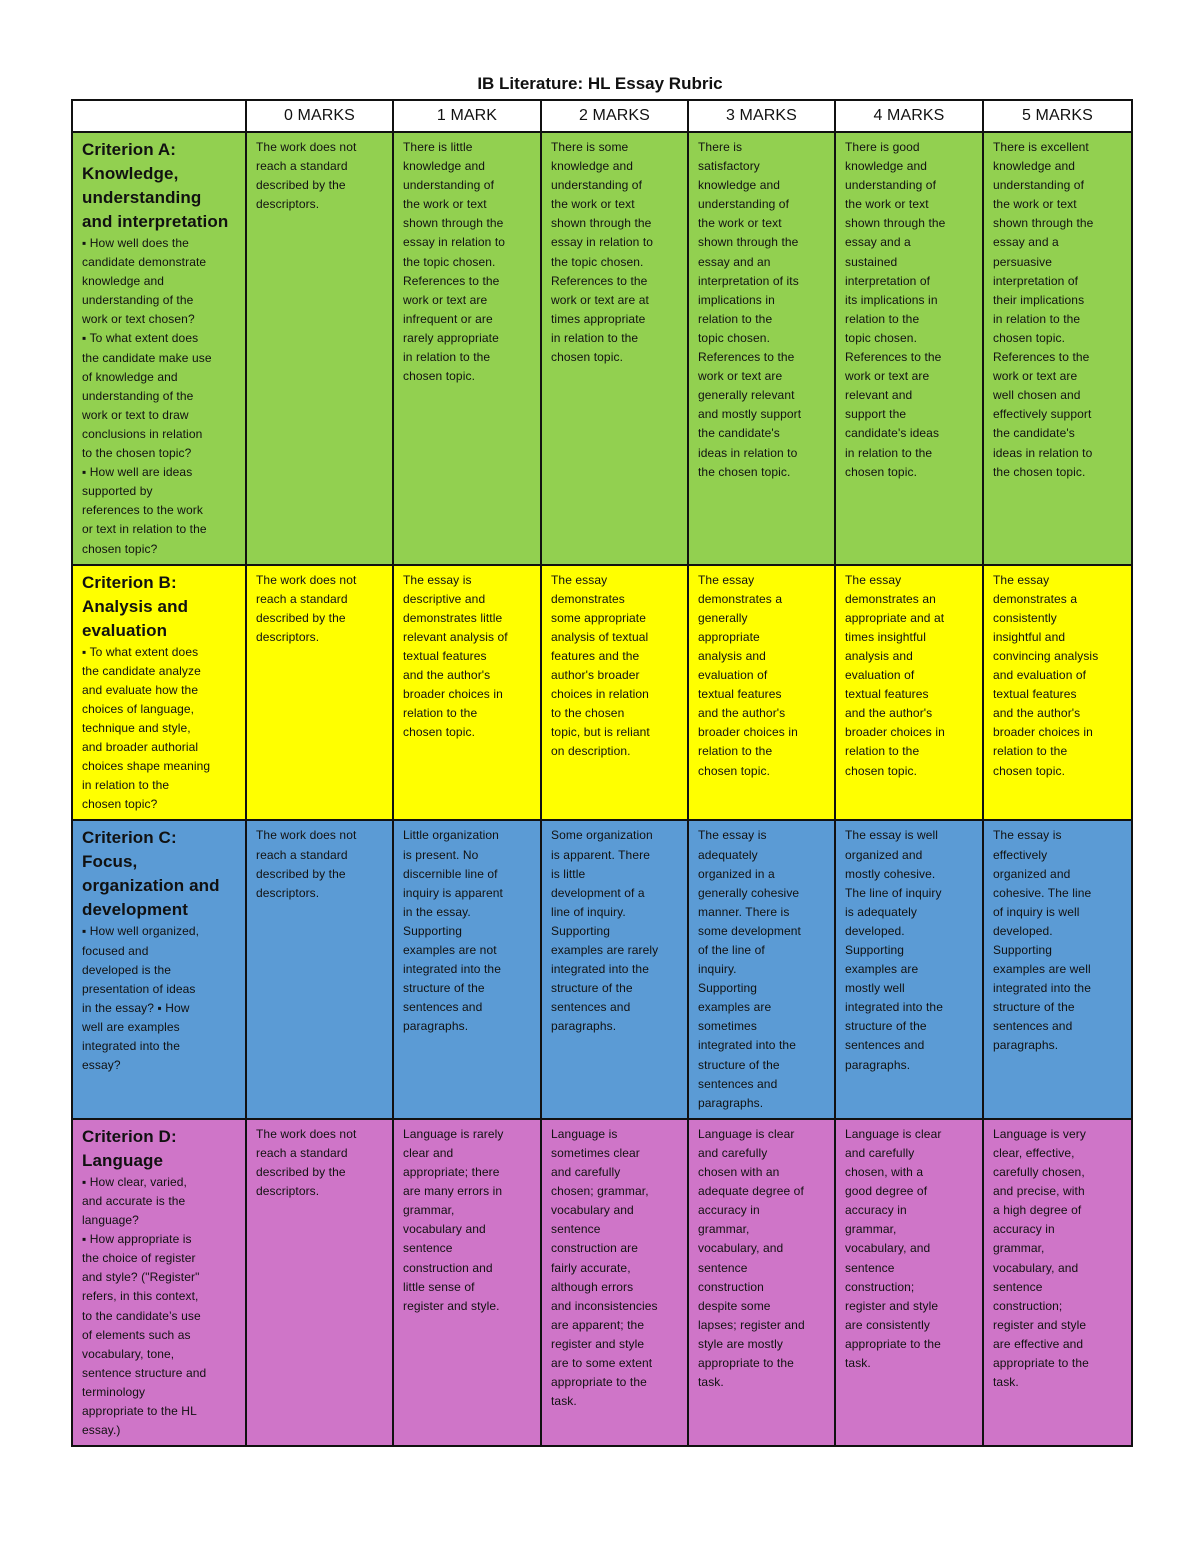 The height and width of the screenshot is (1553, 1200). I want to click on header-4-marks: 4 MARKS, so click(909, 116).